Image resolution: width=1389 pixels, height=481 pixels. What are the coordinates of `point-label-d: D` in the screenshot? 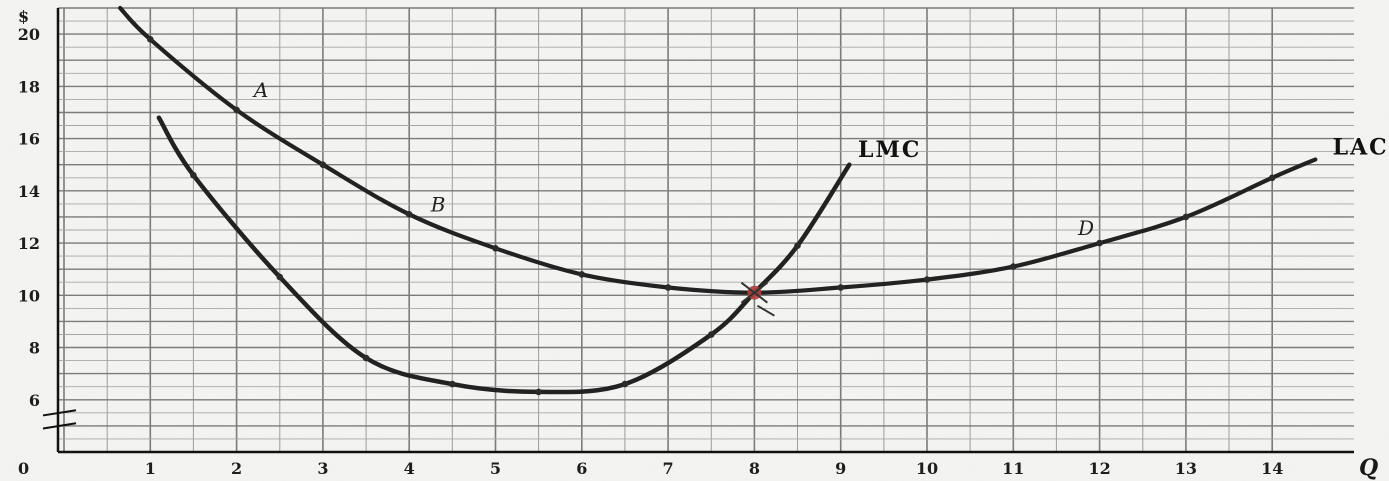 It's located at (1085, 228).